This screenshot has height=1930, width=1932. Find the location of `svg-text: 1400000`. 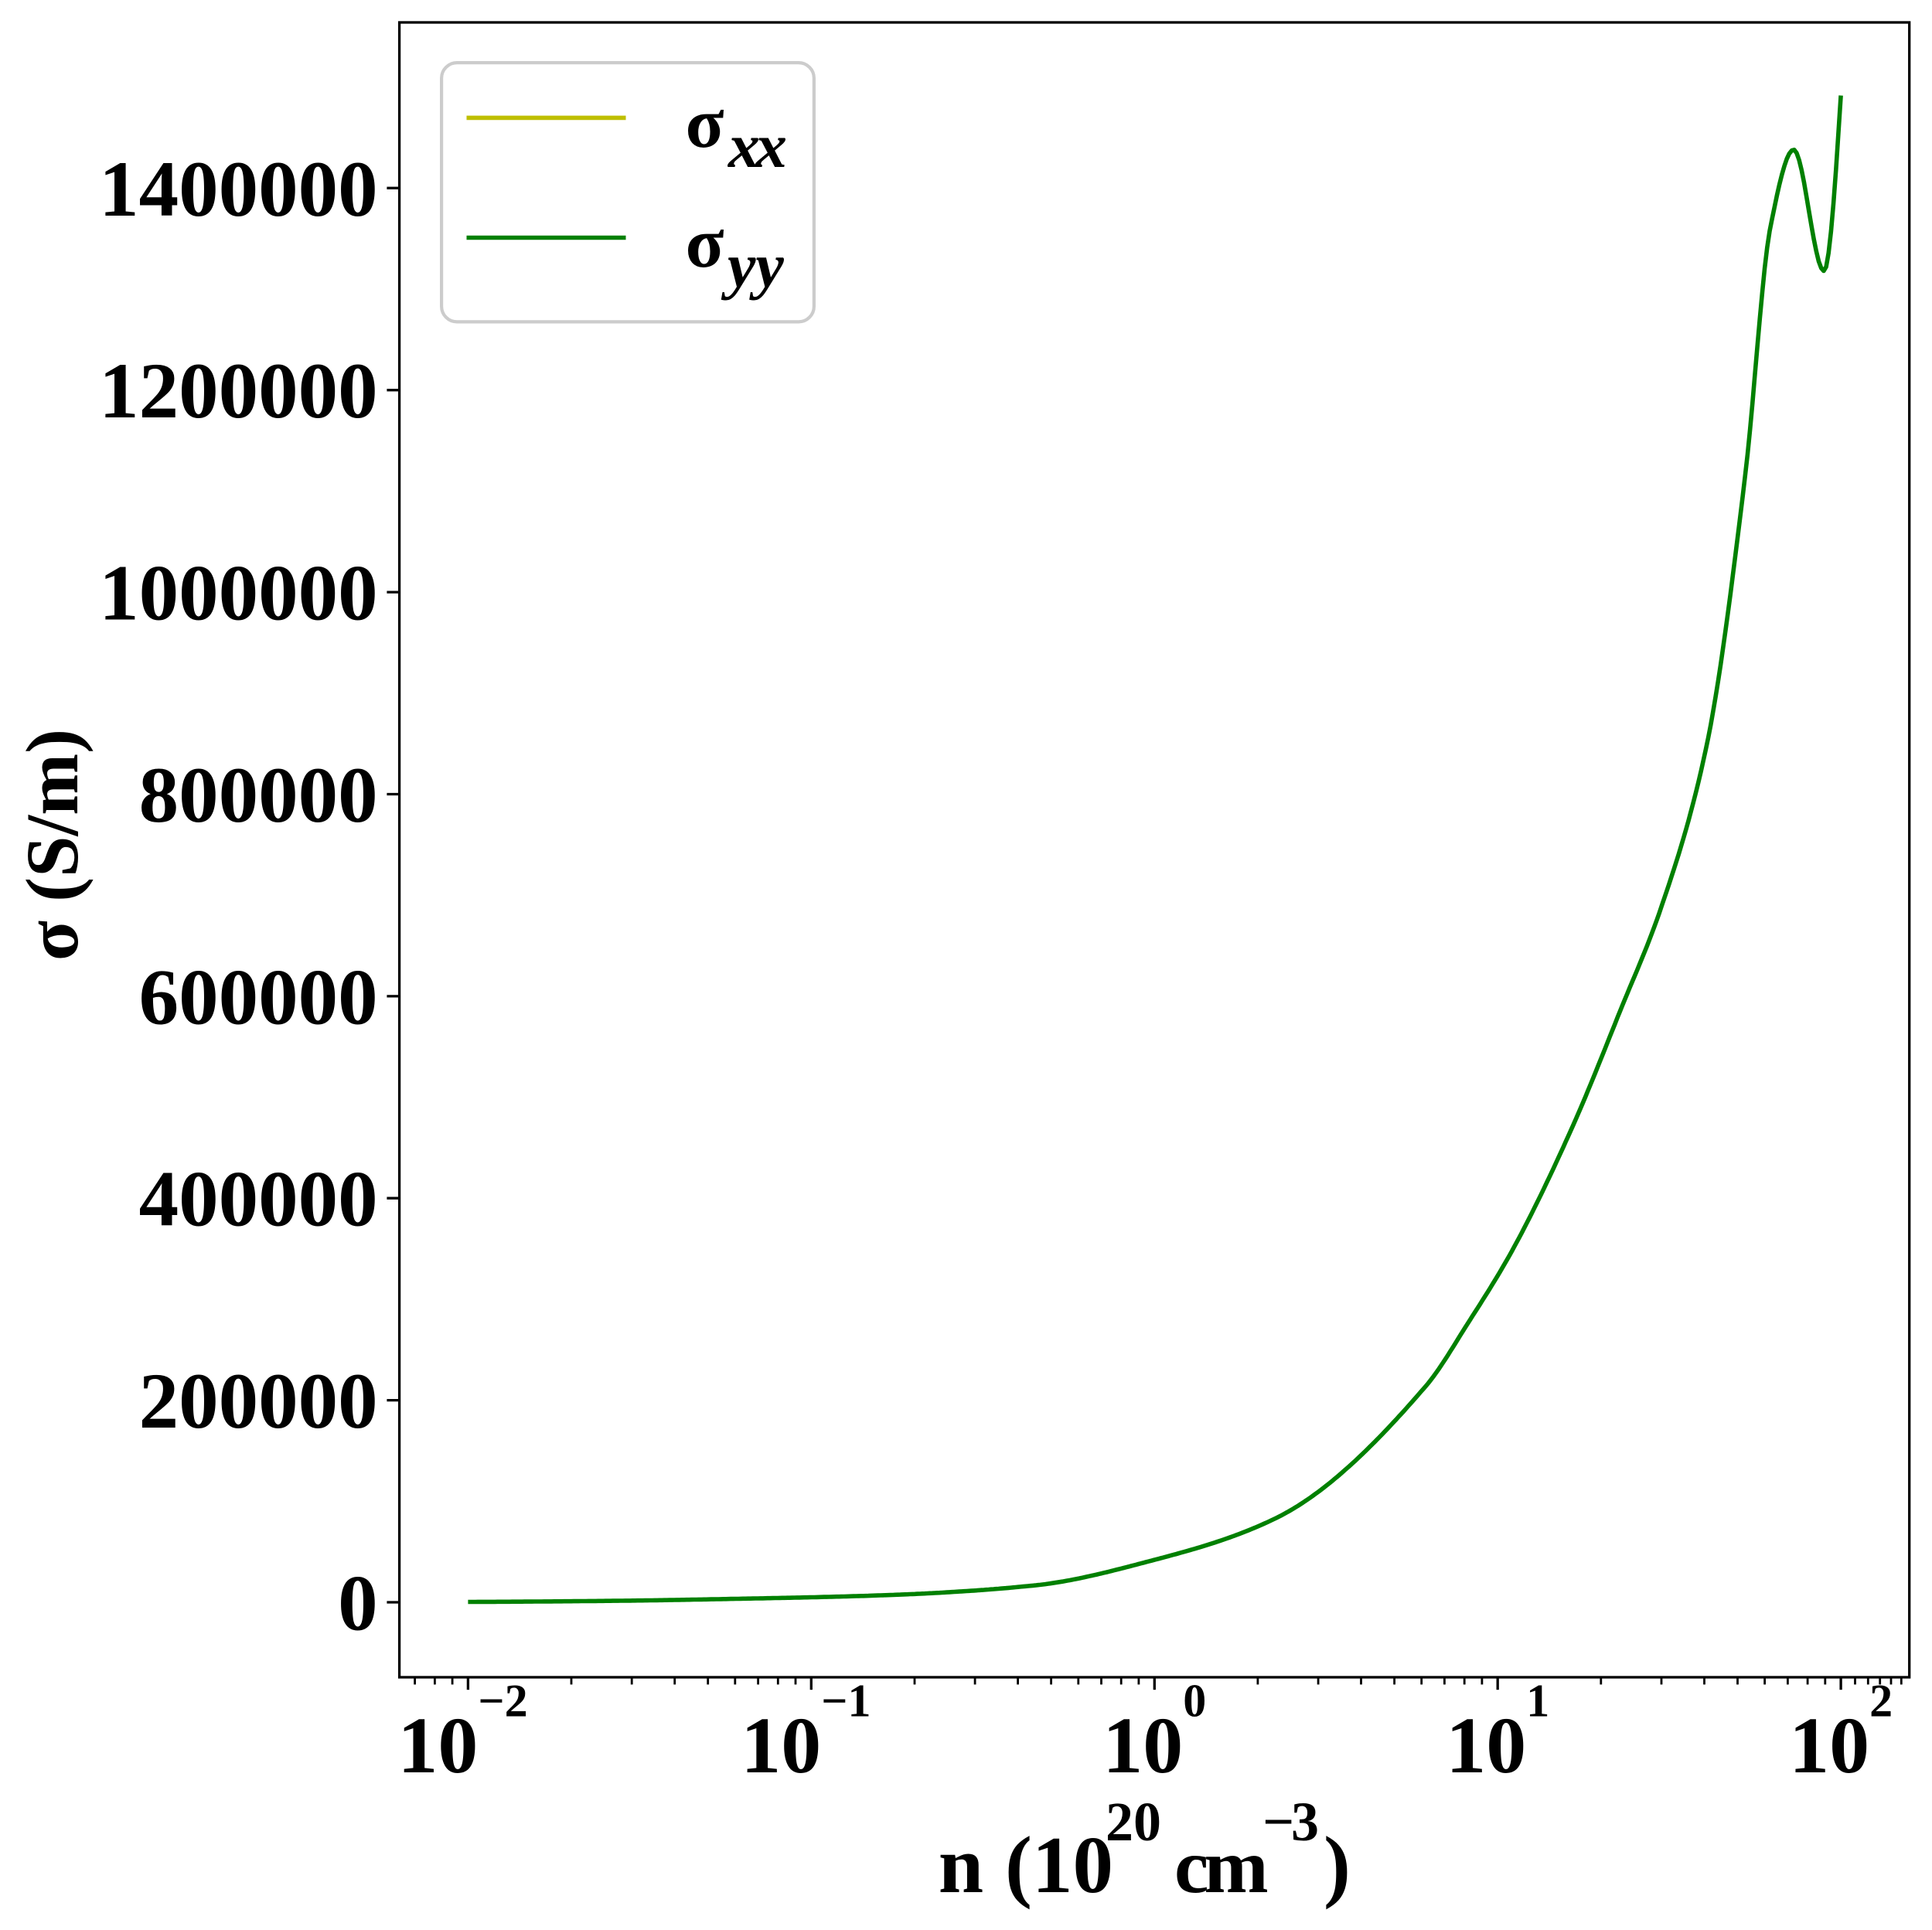

svg-text: 1400000 is located at coordinates (239, 189).